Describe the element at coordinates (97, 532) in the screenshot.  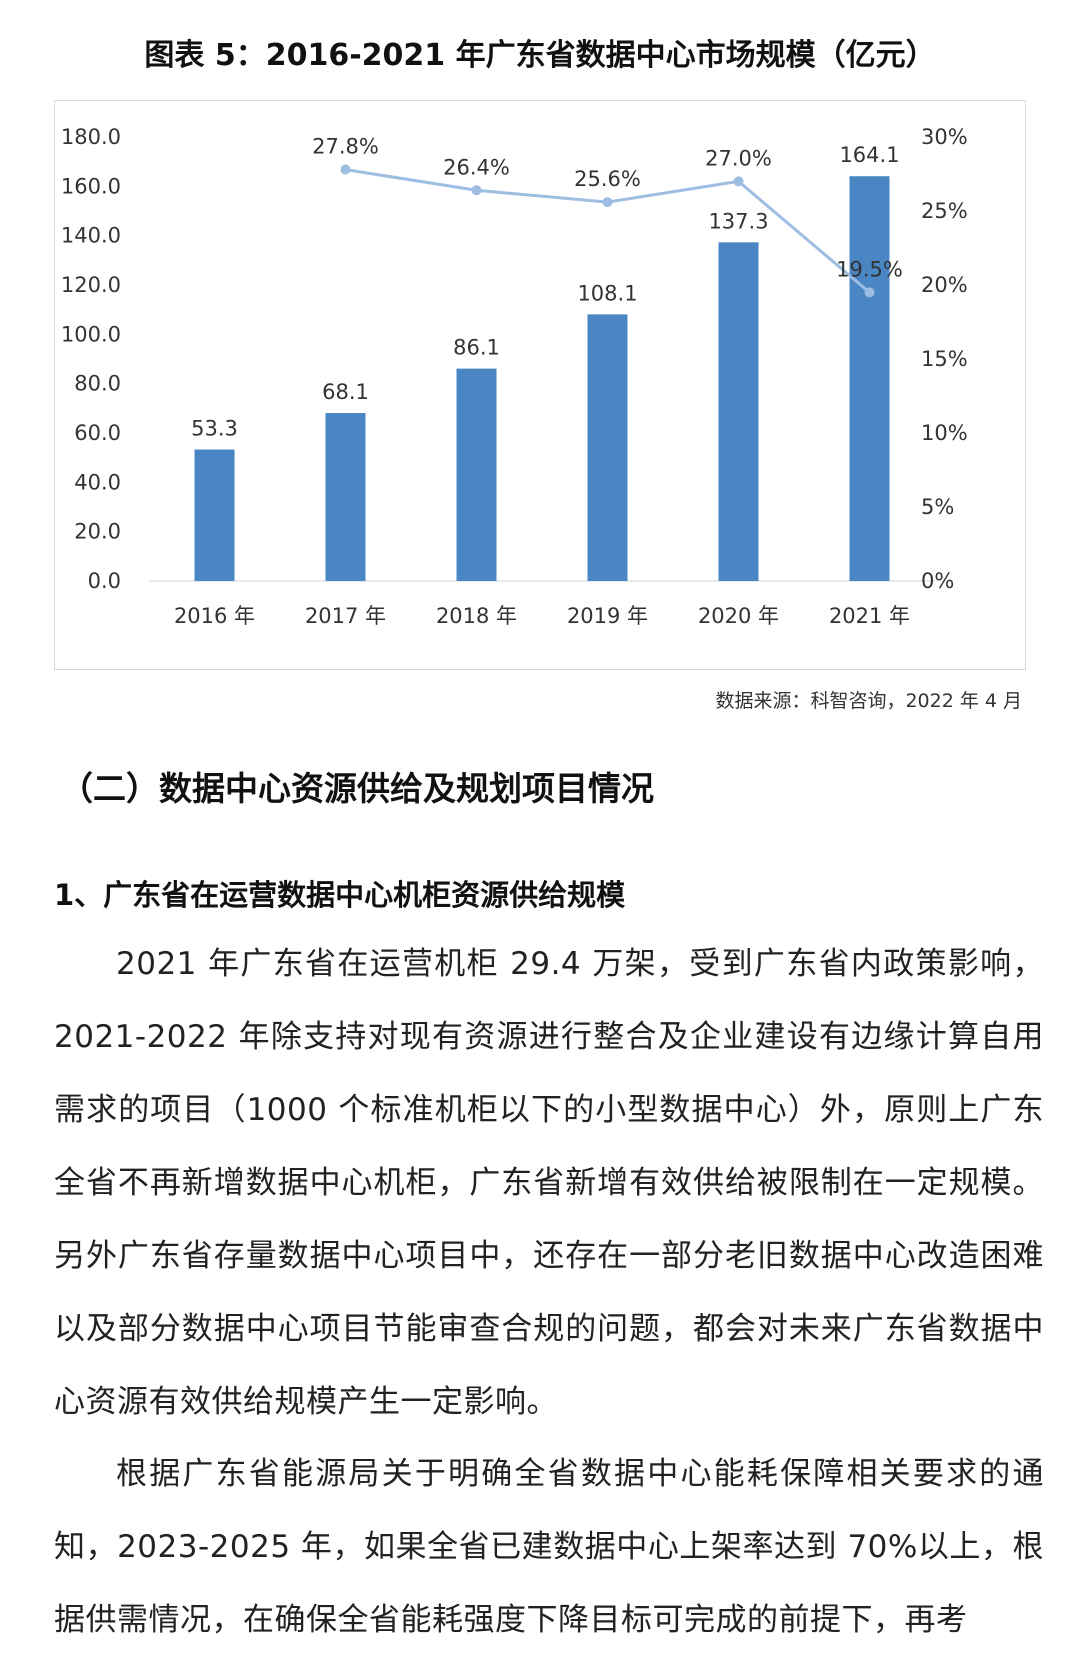
I see `y-left-tick-label: 20.0` at that location.